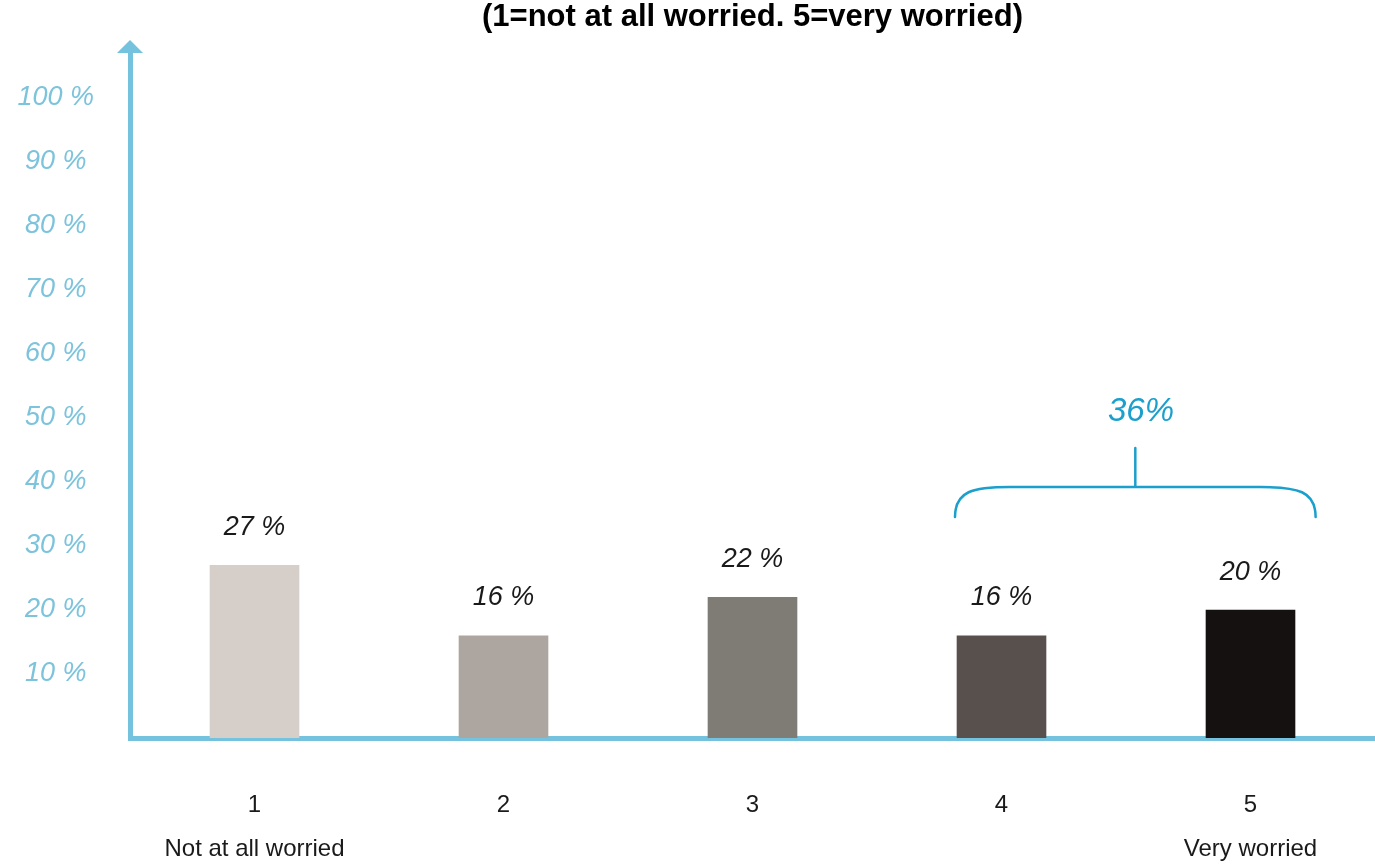 Image resolution: width=1375 pixels, height=865 pixels. What do you see at coordinates (503, 803) in the screenshot?
I see `x-tick-label: 2` at bounding box center [503, 803].